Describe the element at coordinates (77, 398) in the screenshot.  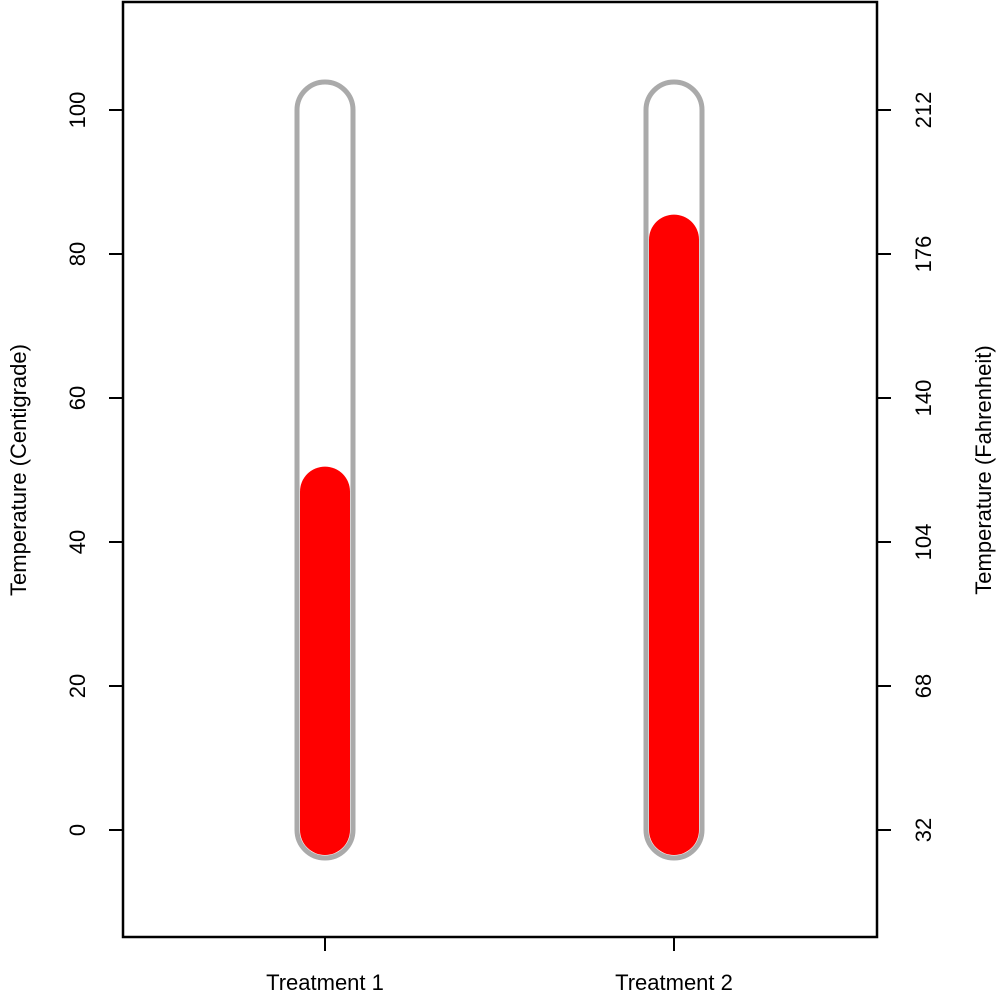
I see `left-tick-label: 60` at that location.